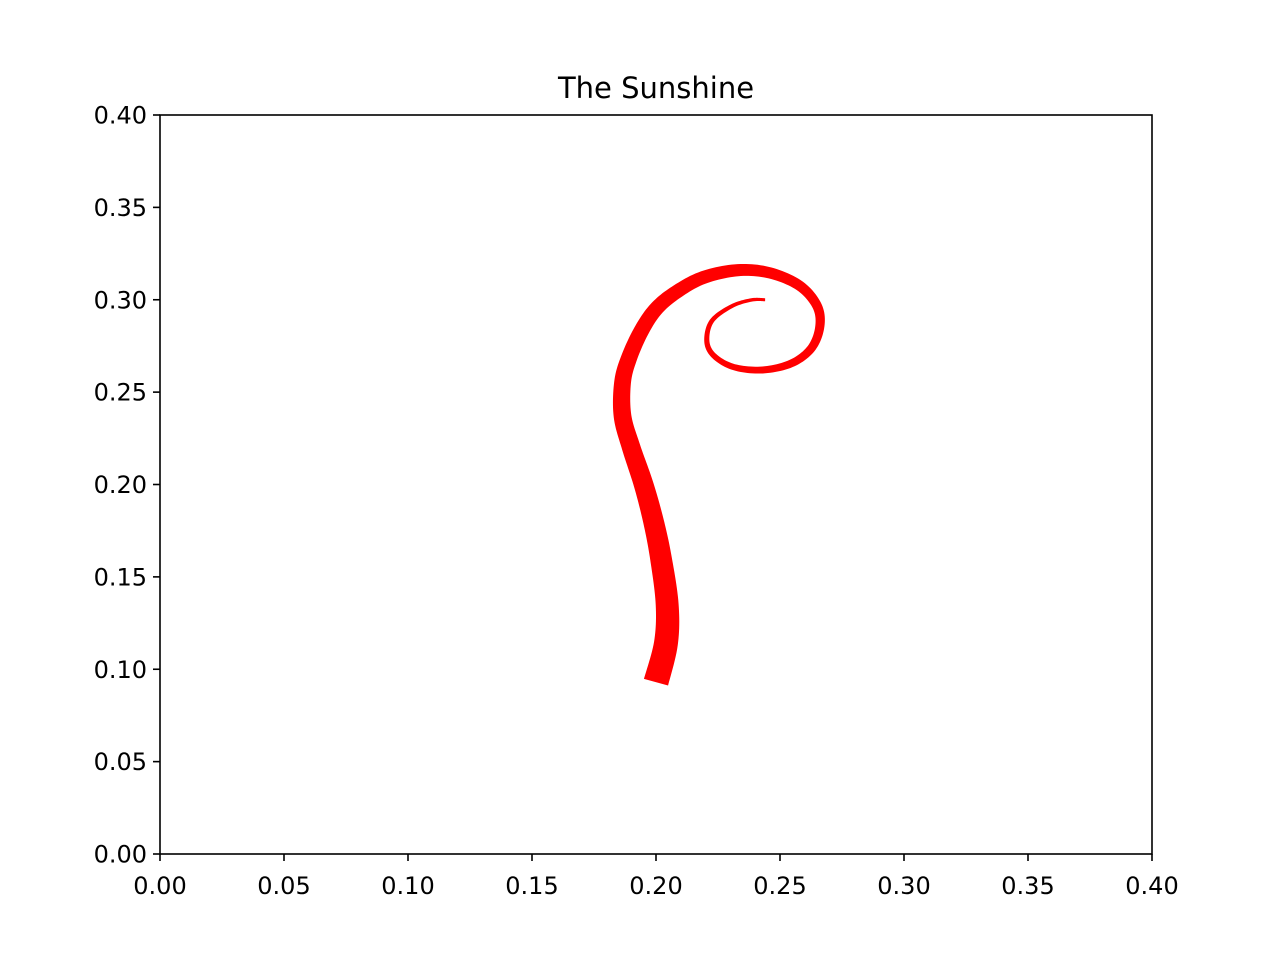  Describe the element at coordinates (1151, 886) in the screenshot. I see `x-tick-label: 0.40` at that location.